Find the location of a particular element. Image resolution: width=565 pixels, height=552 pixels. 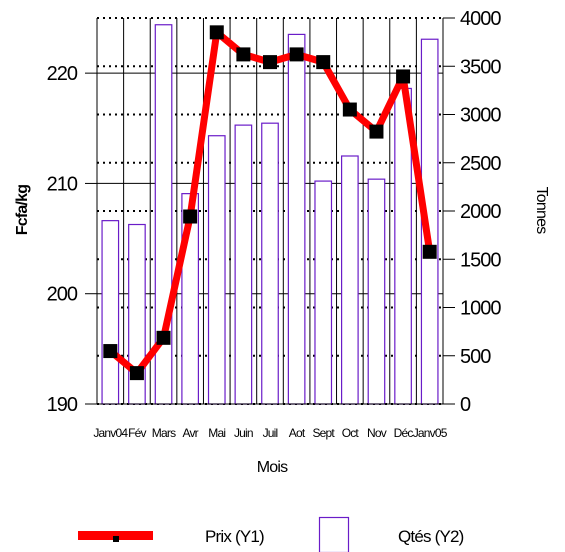

x-category-label: Janv04 is located at coordinates (110, 433).